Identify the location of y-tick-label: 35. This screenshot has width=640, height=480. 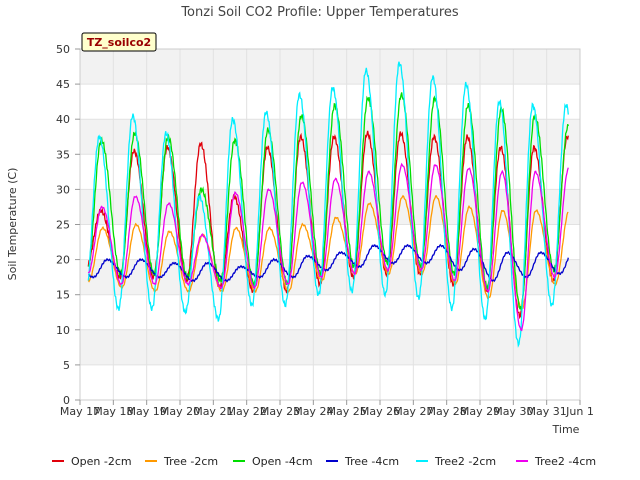
(63, 154).